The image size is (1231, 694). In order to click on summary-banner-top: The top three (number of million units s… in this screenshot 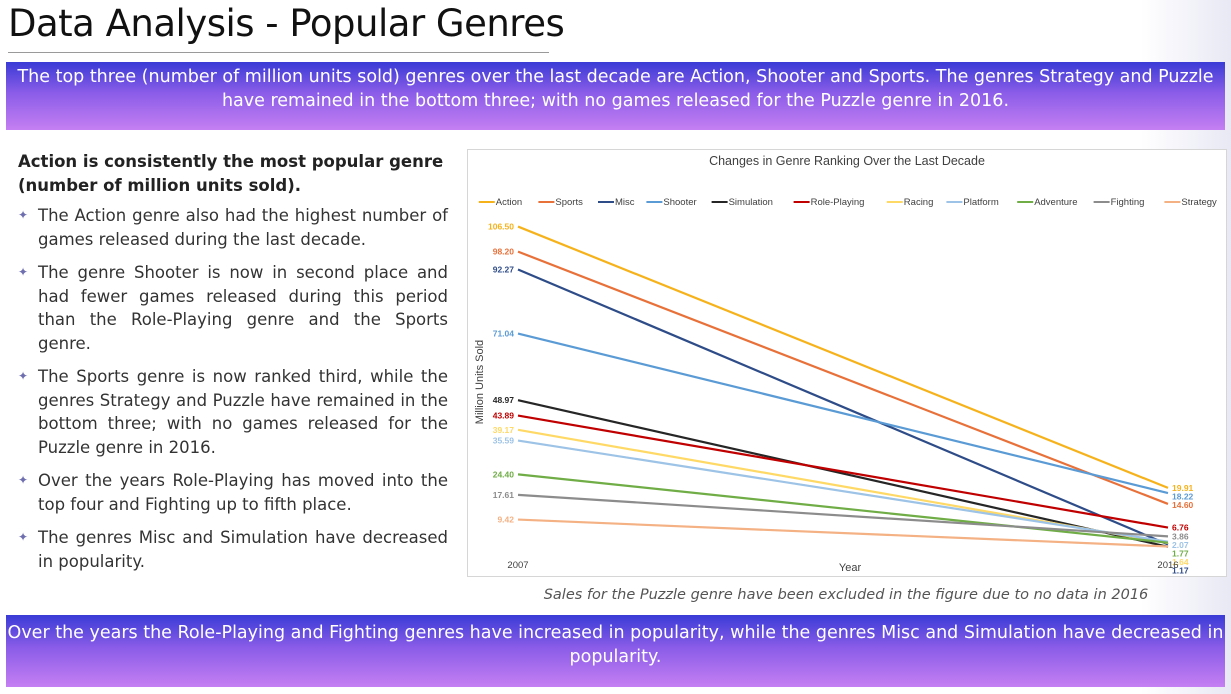, I will do `click(615, 96)`.